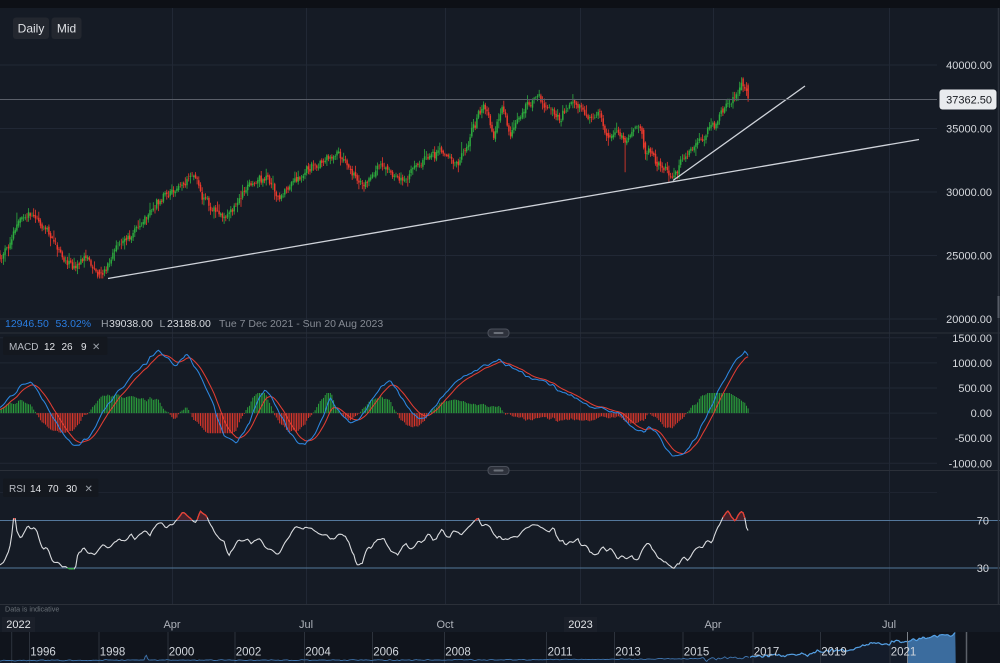 The image size is (1000, 663). What do you see at coordinates (969, 66) in the screenshot?
I see `svg-text: 40000.00` at bounding box center [969, 66].